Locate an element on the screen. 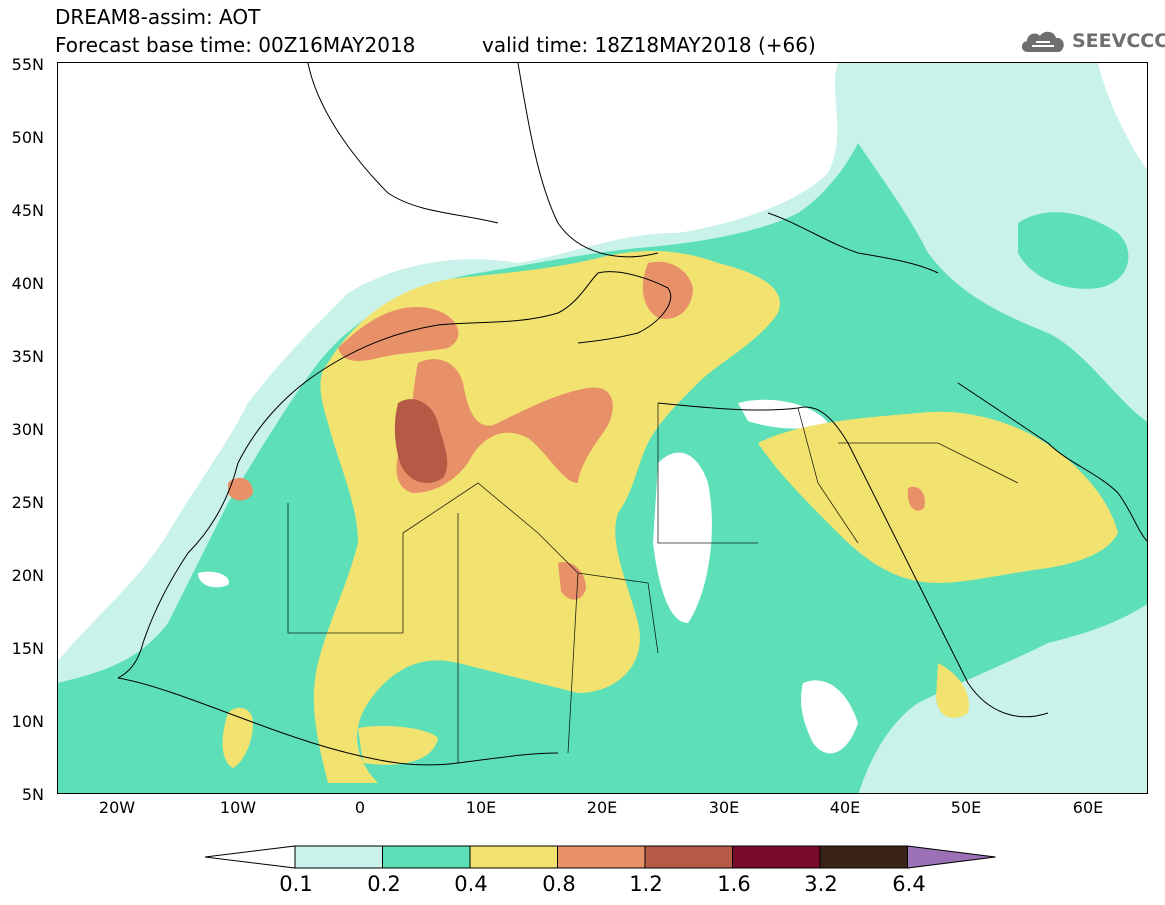 Image resolution: width=1165 pixels, height=905 pixels. colorbar-label-1.6: 1.6 is located at coordinates (734, 884).